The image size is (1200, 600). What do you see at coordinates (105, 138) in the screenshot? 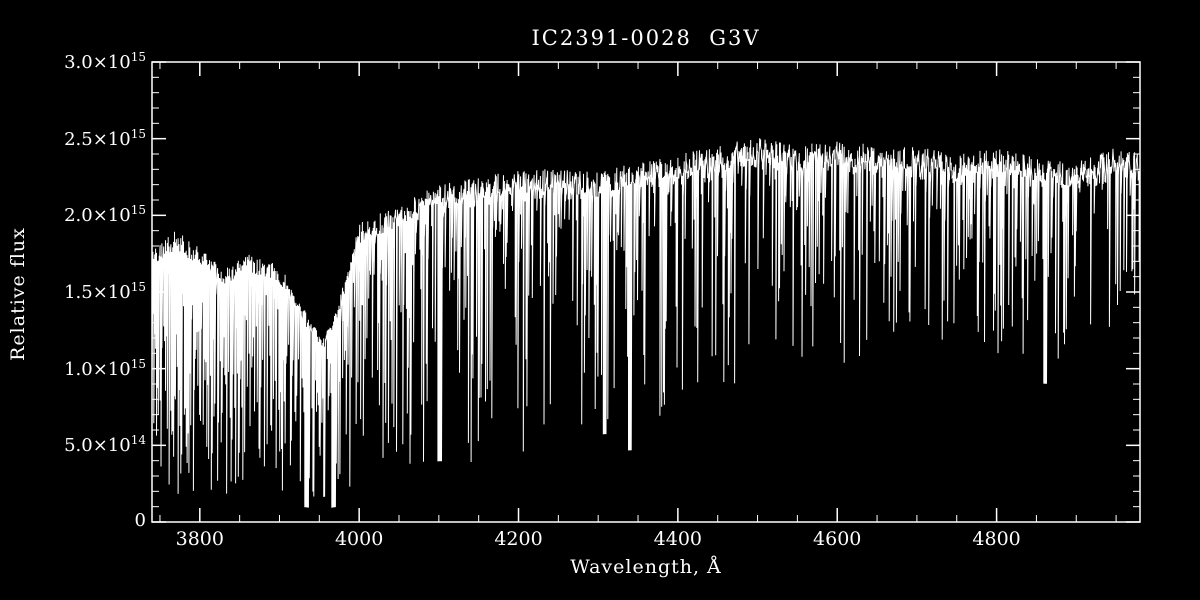
I see `y-tick-label: 2.5×10¹⁵` at bounding box center [105, 138].